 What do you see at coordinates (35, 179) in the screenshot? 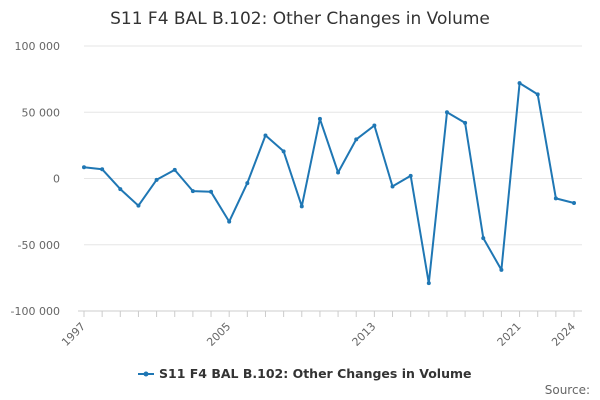
I see `y-axis: 100 000 50 000 0 -50 000 -100 000` at bounding box center [35, 179].